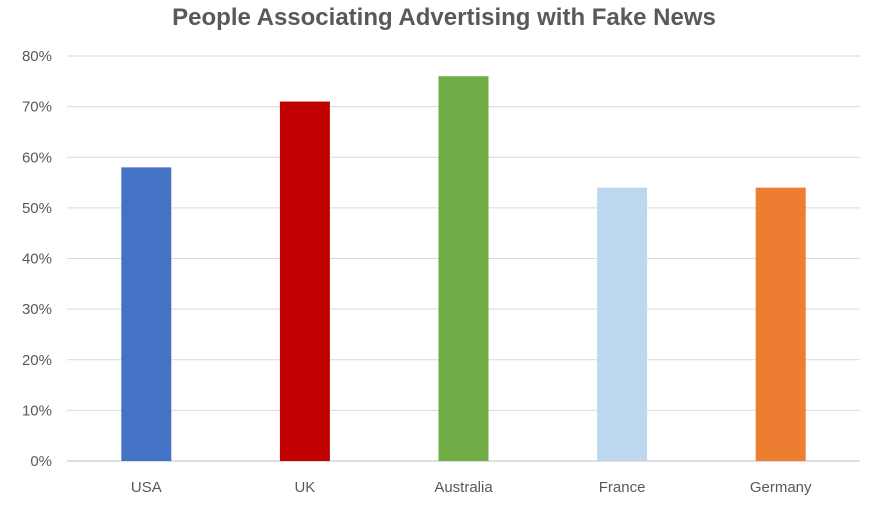 The width and height of the screenshot is (894, 517). What do you see at coordinates (780, 324) in the screenshot?
I see `bar-germany` at bounding box center [780, 324].